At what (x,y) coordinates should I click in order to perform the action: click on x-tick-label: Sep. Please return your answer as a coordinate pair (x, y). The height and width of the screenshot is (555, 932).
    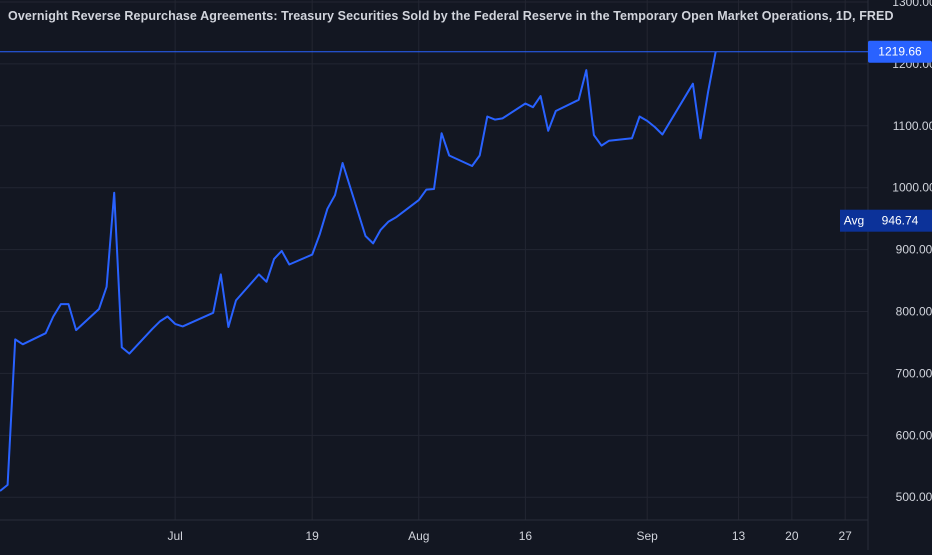
    Looking at the image, I should click on (648, 536).